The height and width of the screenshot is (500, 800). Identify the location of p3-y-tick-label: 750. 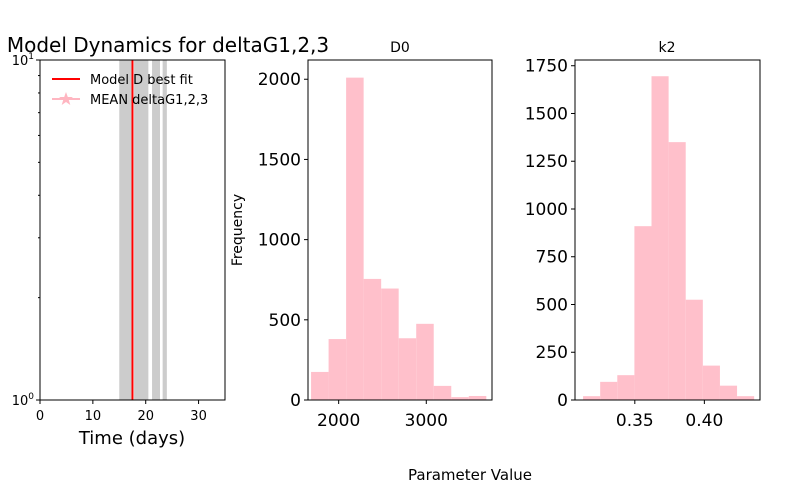
(552, 258).